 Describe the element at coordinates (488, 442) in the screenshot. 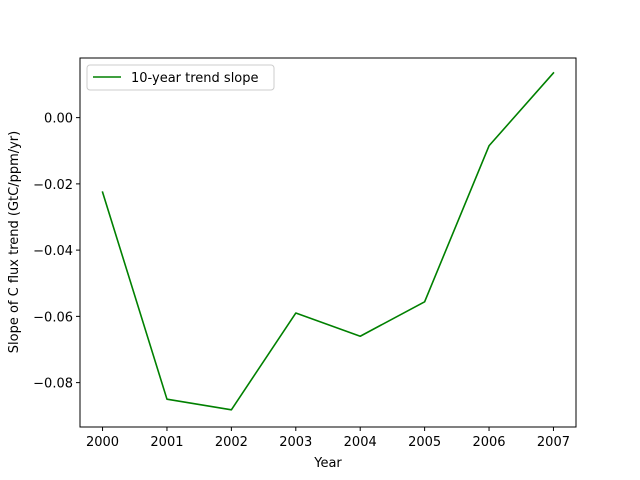

I see `x-tick-label: 2006` at that location.